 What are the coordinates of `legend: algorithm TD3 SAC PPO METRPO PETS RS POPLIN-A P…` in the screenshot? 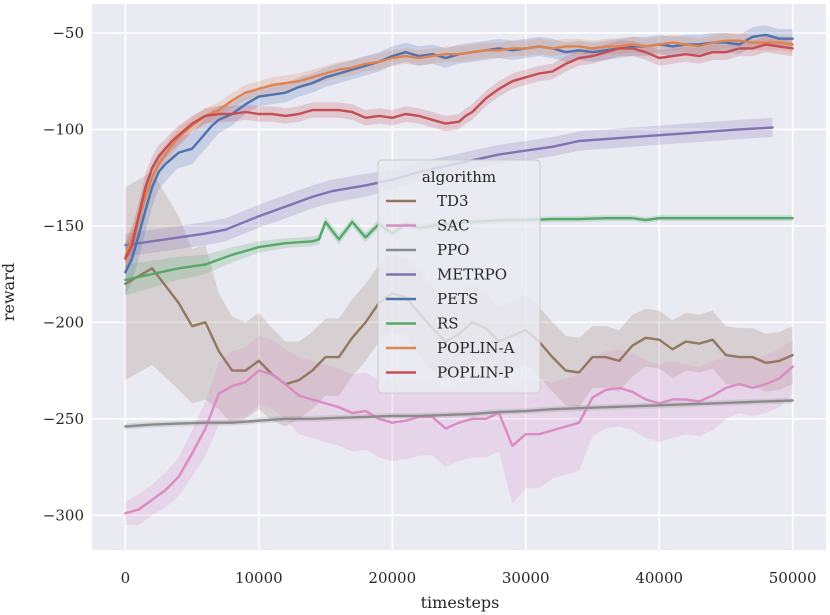 It's located at (459, 276).